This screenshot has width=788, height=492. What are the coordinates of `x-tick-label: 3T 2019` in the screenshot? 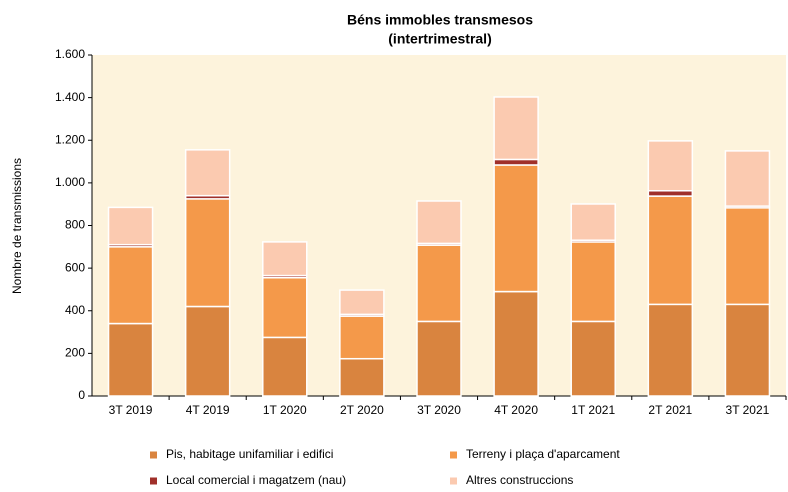 It's located at (131, 410).